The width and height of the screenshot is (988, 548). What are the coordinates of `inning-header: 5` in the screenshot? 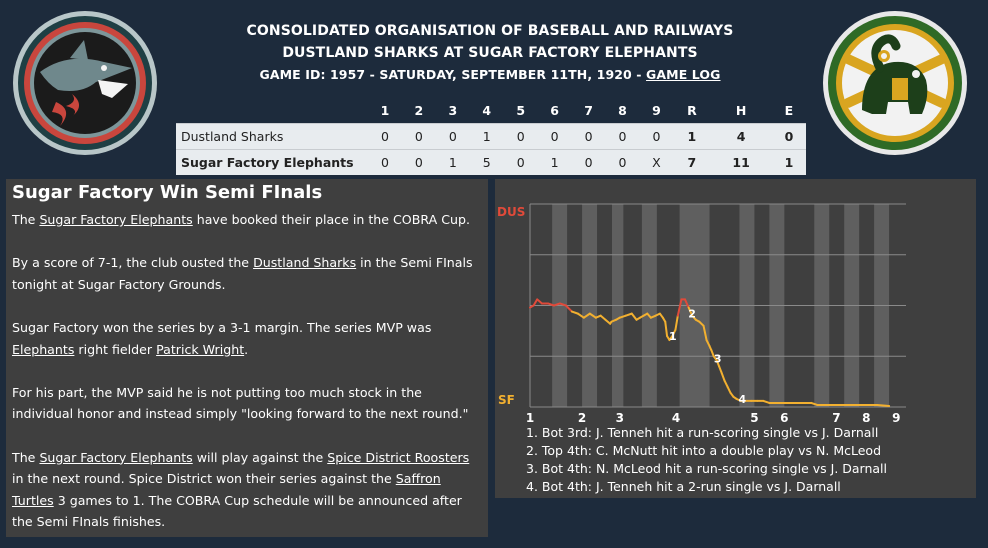 It's located at (520, 111).